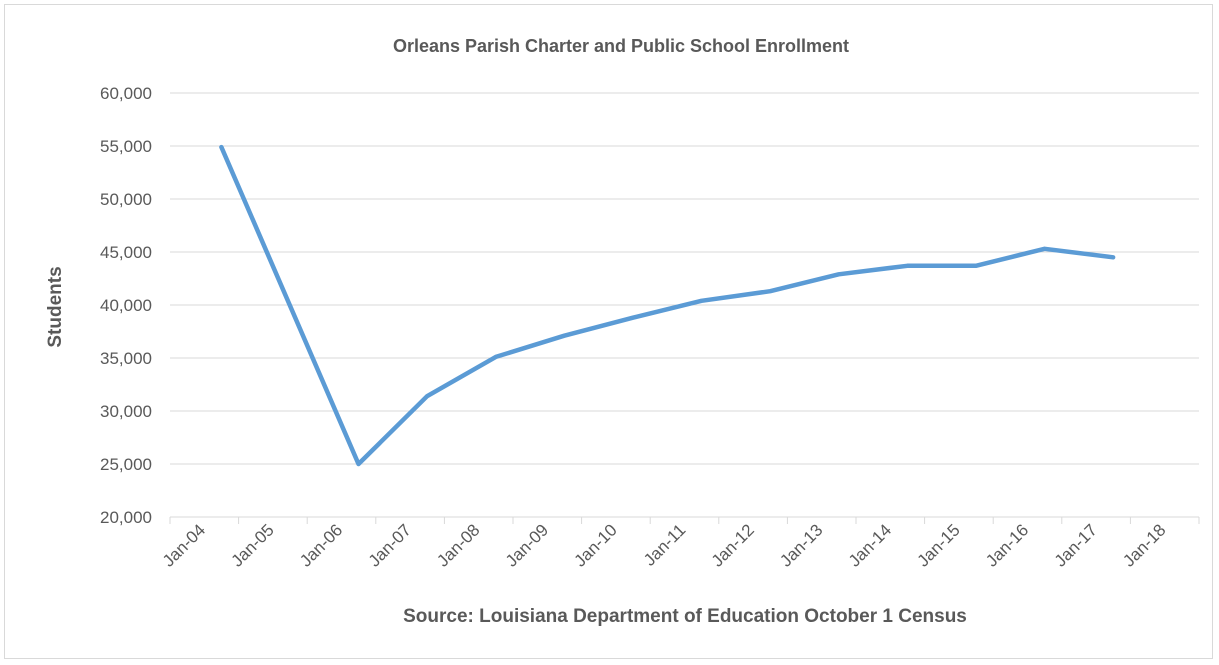 The image size is (1219, 665). What do you see at coordinates (184, 545) in the screenshot?
I see `x-tick-label: Jan-04` at bounding box center [184, 545].